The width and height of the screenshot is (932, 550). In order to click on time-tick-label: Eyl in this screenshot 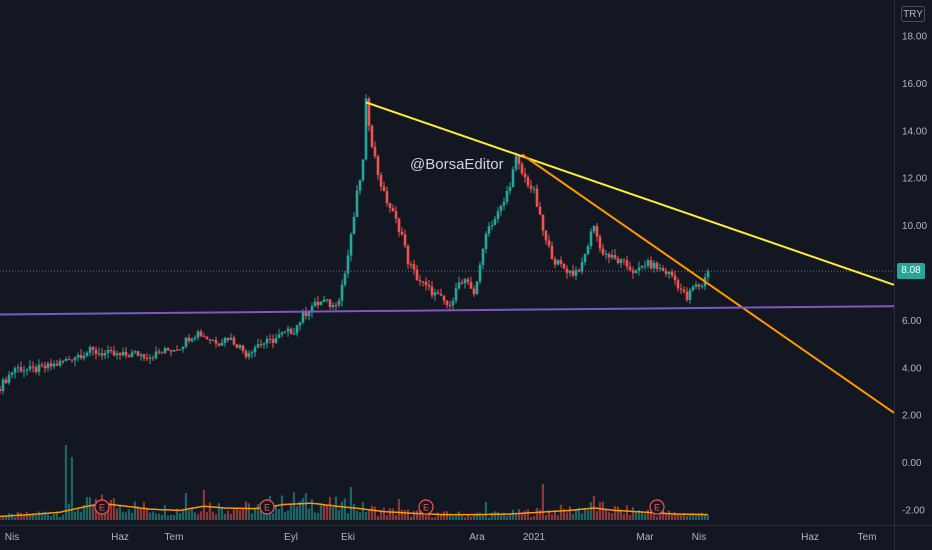, I will do `click(291, 537)`.